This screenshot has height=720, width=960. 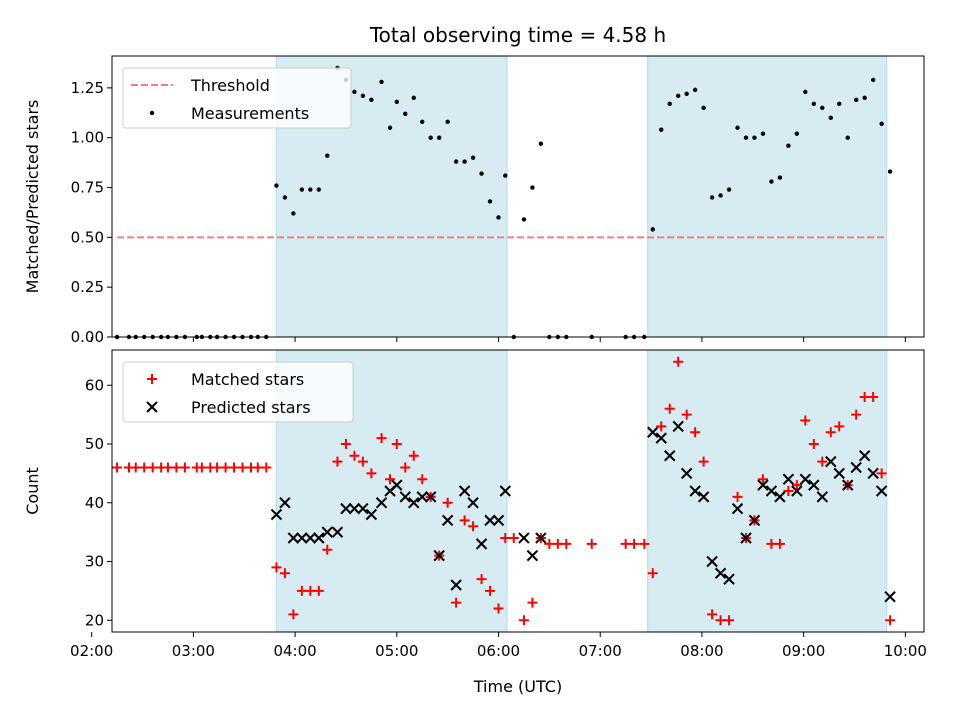 What do you see at coordinates (94, 385) in the screenshot?
I see `y-tick-label: 60` at bounding box center [94, 385].